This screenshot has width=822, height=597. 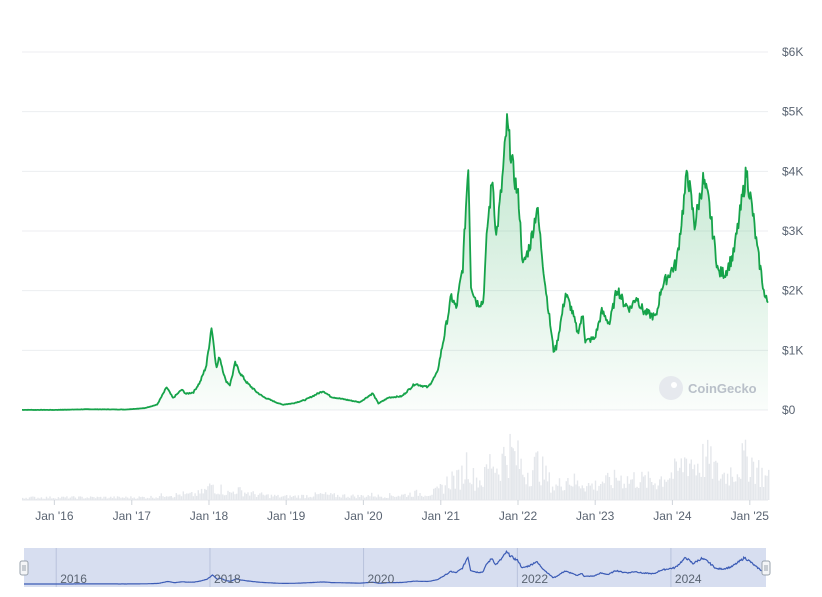 I want to click on x-tick-label: Jan '22, so click(x=518, y=516).